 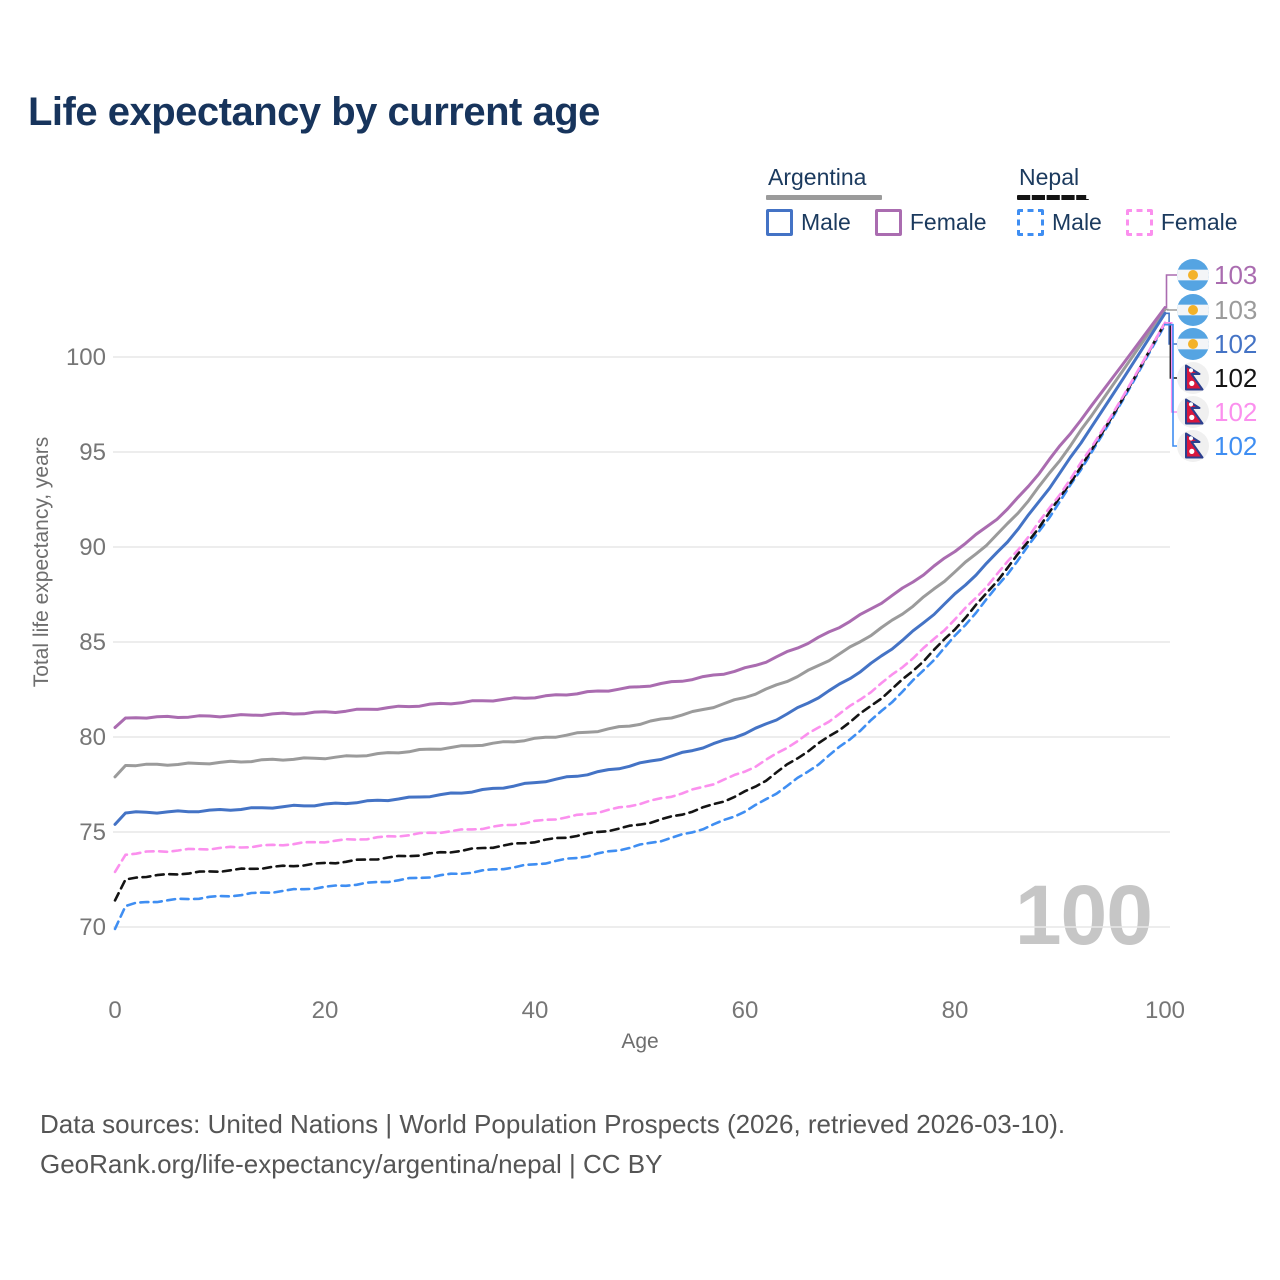 What do you see at coordinates (314, 112) in the screenshot?
I see `page-title: Life expectancy by current age` at bounding box center [314, 112].